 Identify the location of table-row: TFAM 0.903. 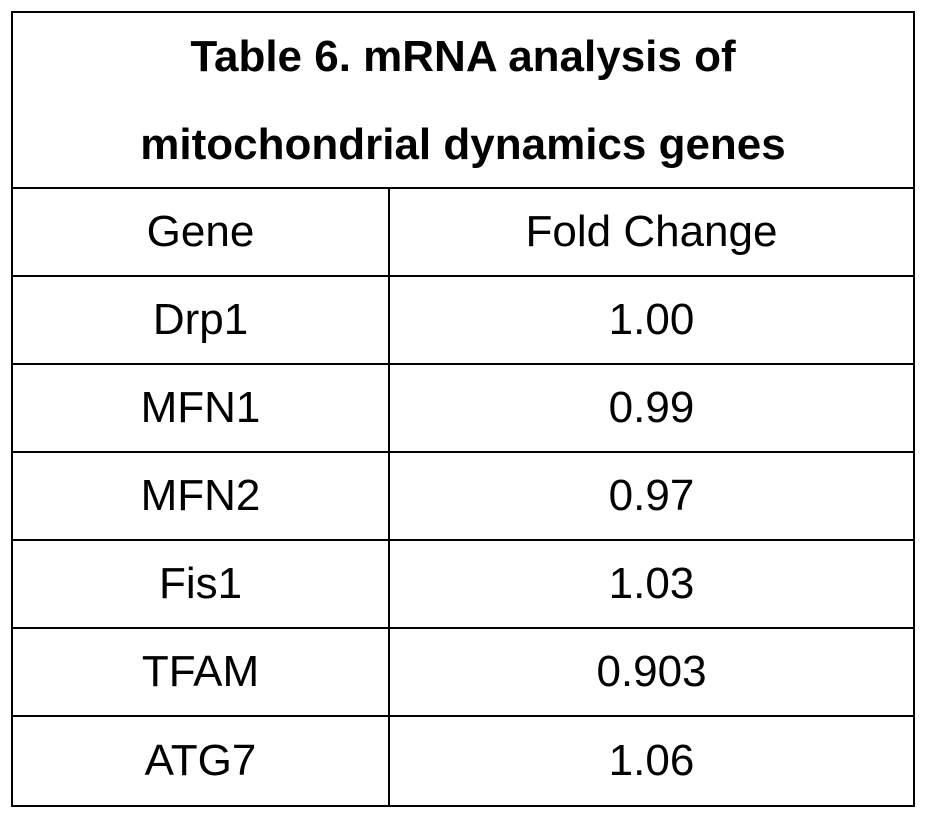
(463, 673).